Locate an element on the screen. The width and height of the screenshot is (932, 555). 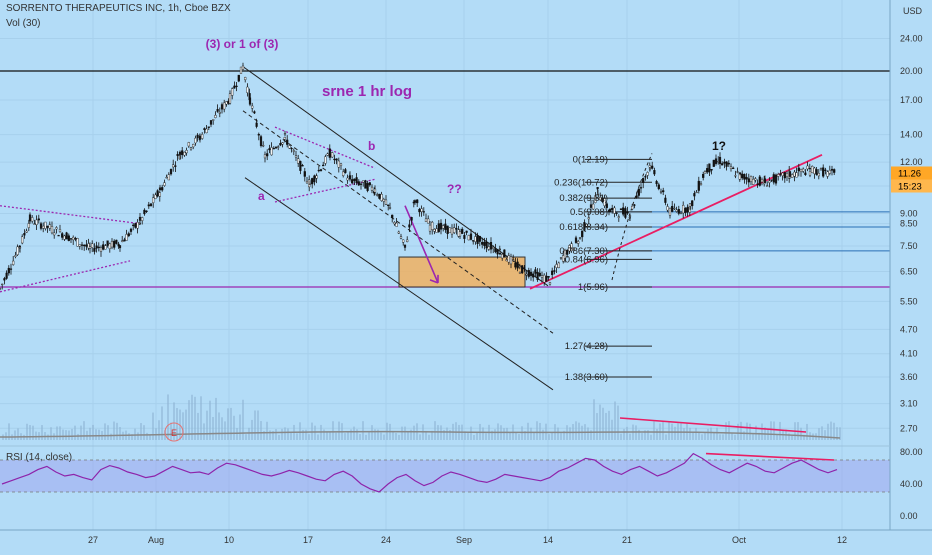
channel-lower-line is located at coordinates (399, 284).